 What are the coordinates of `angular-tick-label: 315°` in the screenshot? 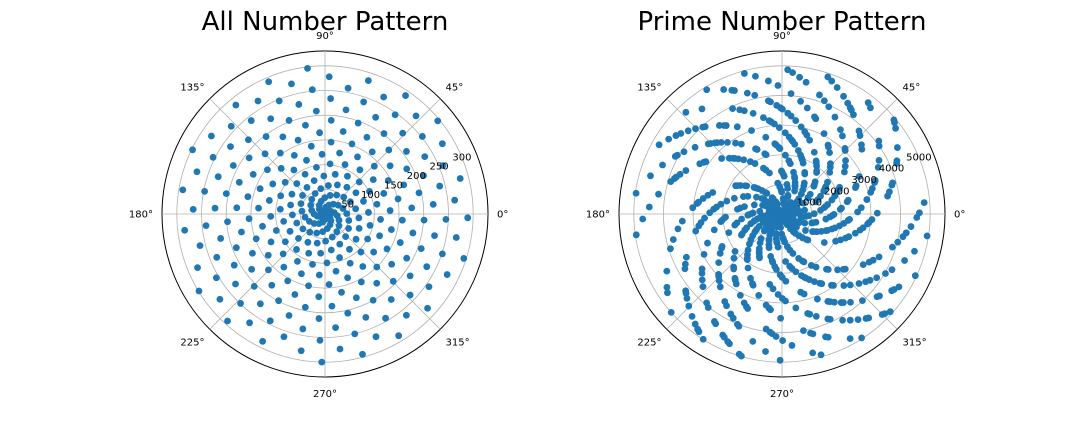 It's located at (915, 343).